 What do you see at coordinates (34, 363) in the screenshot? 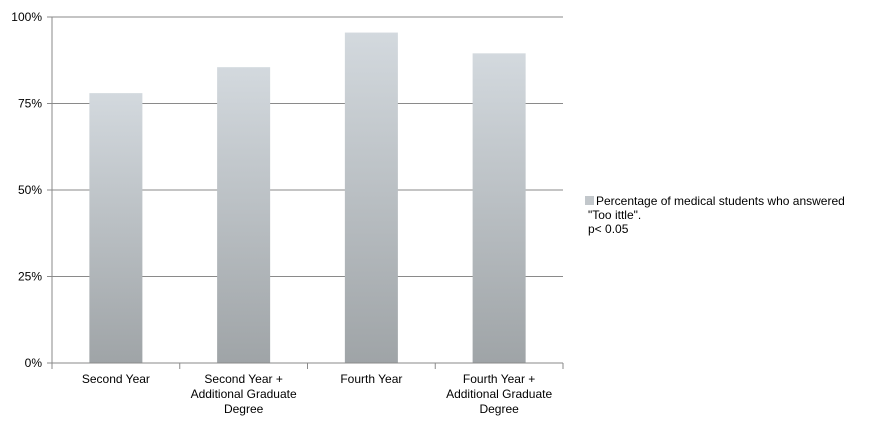
I see `y-tick-label: 0%` at bounding box center [34, 363].